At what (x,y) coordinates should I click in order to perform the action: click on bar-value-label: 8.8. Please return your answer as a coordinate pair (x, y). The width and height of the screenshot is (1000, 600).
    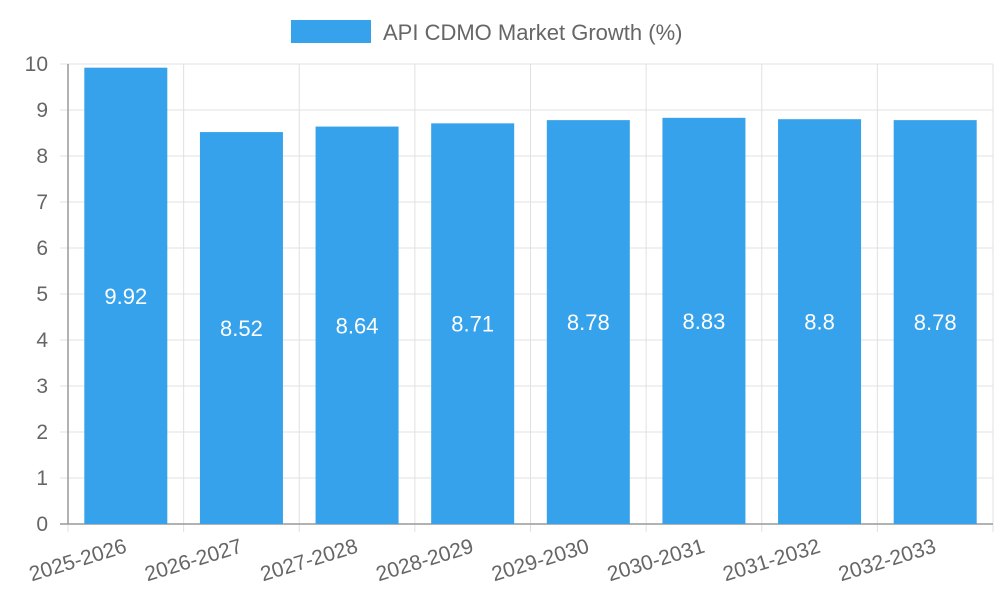
    Looking at the image, I should click on (819, 322).